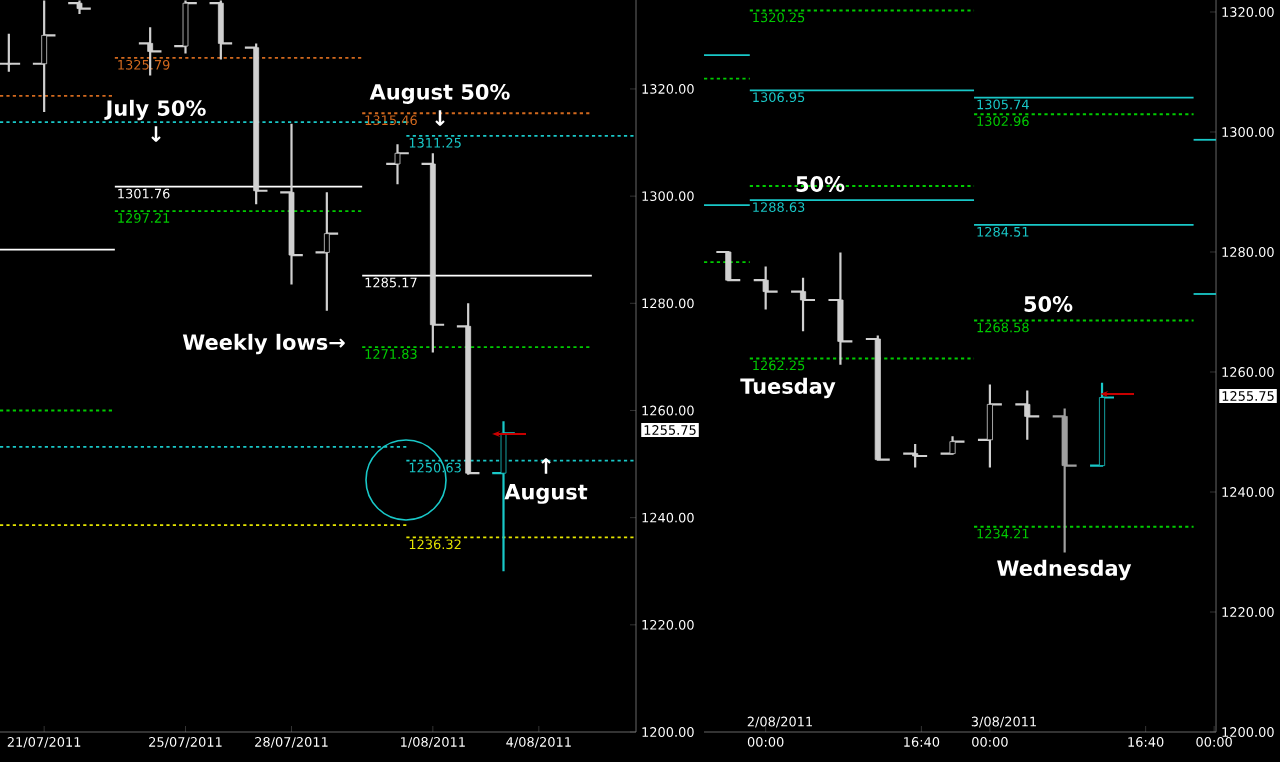  Describe the element at coordinates (155, 110) in the screenshot. I see `annotation: July 50%` at that location.